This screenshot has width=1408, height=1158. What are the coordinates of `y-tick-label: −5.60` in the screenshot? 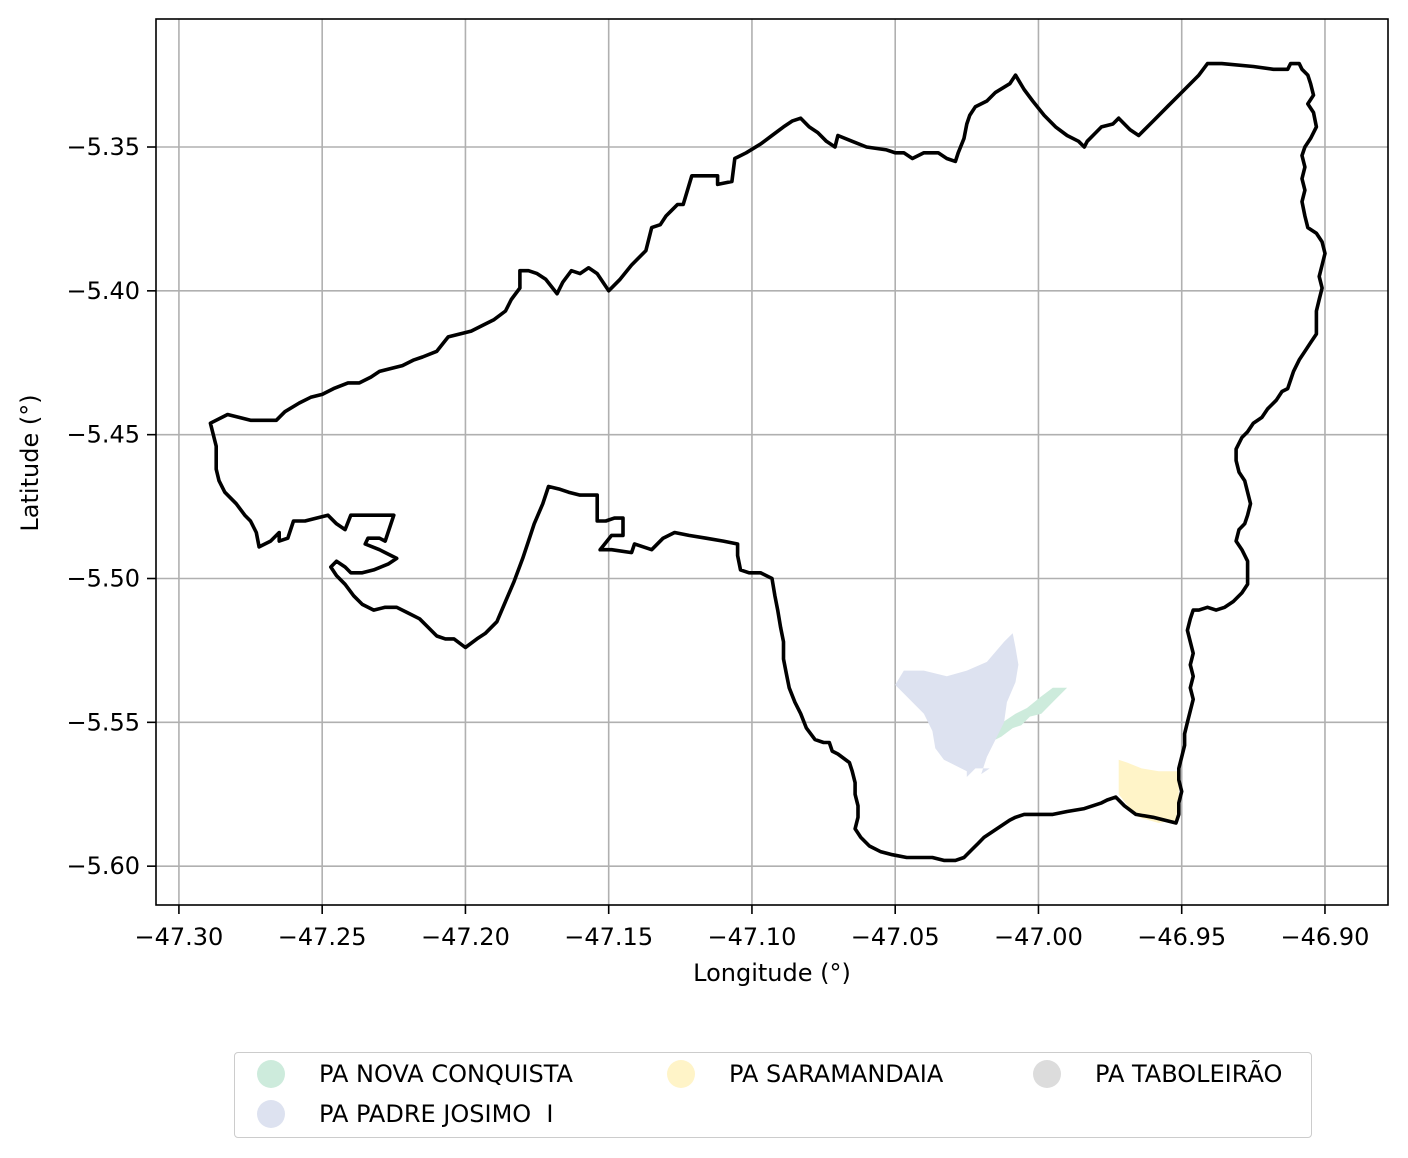 It's located at (103, 866).